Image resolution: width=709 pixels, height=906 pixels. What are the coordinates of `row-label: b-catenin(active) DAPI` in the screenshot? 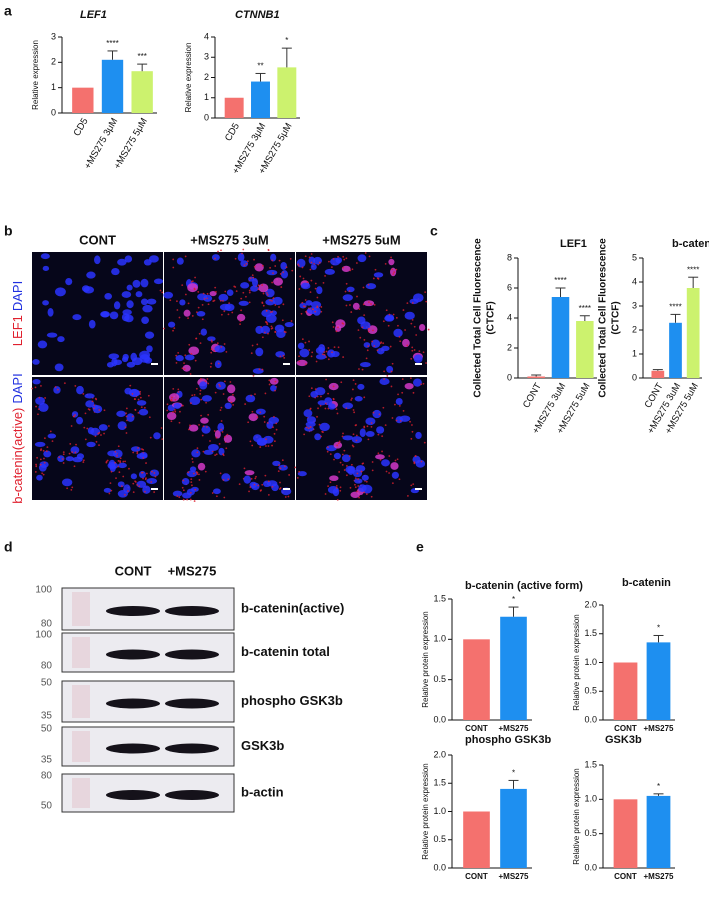 It's located at (17, 438).